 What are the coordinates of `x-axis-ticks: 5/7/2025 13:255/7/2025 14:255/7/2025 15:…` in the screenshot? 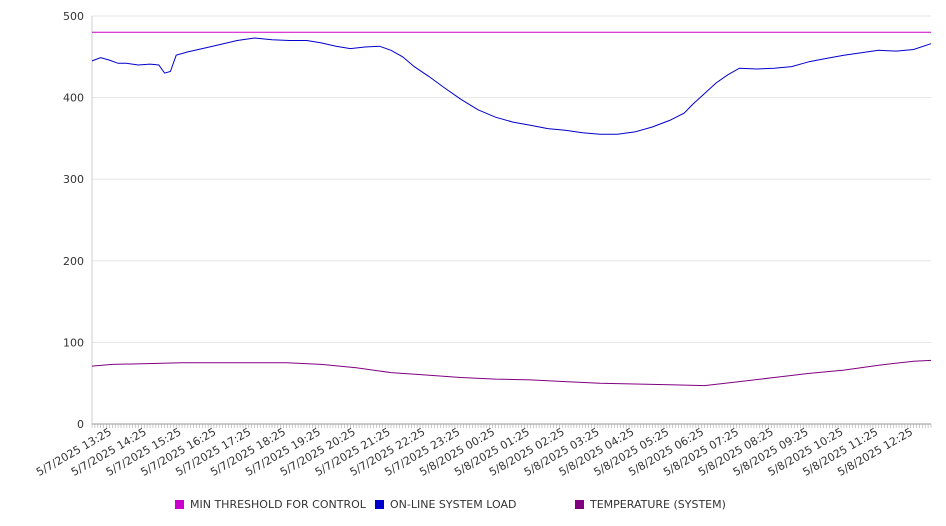 It's located at (483, 451).